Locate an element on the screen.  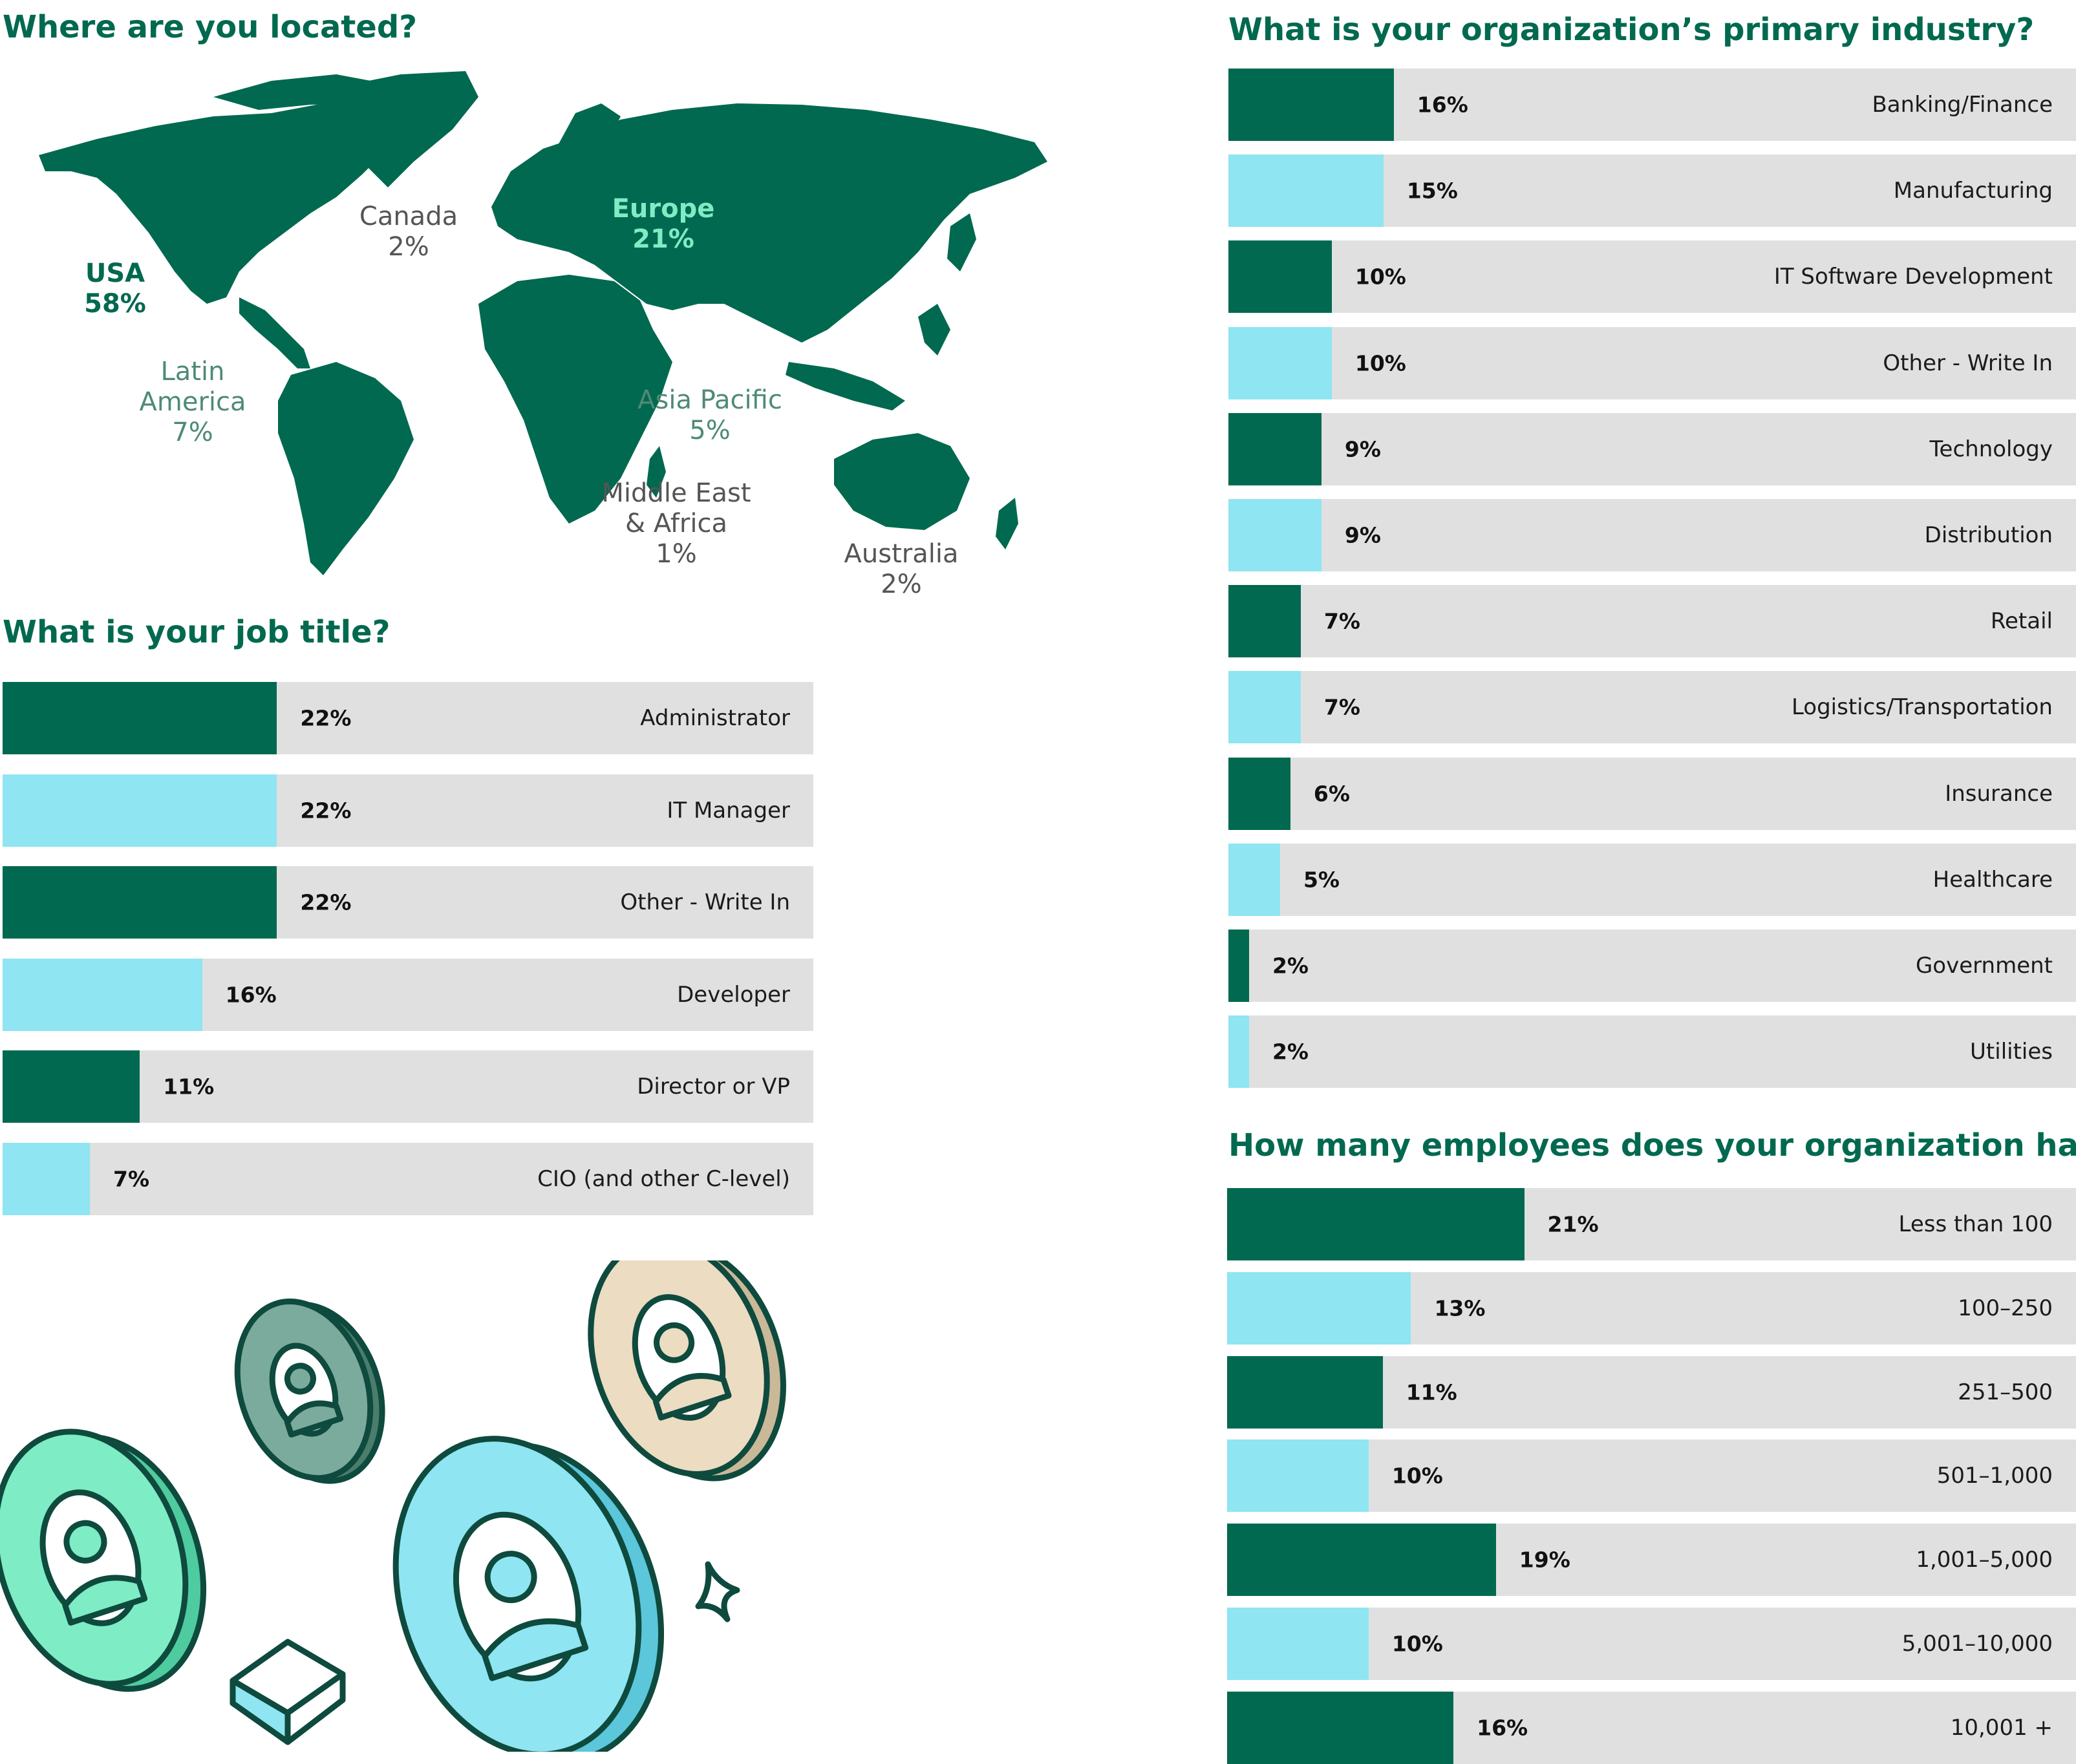
bar-value-label: 6% is located at coordinates (1331, 794).